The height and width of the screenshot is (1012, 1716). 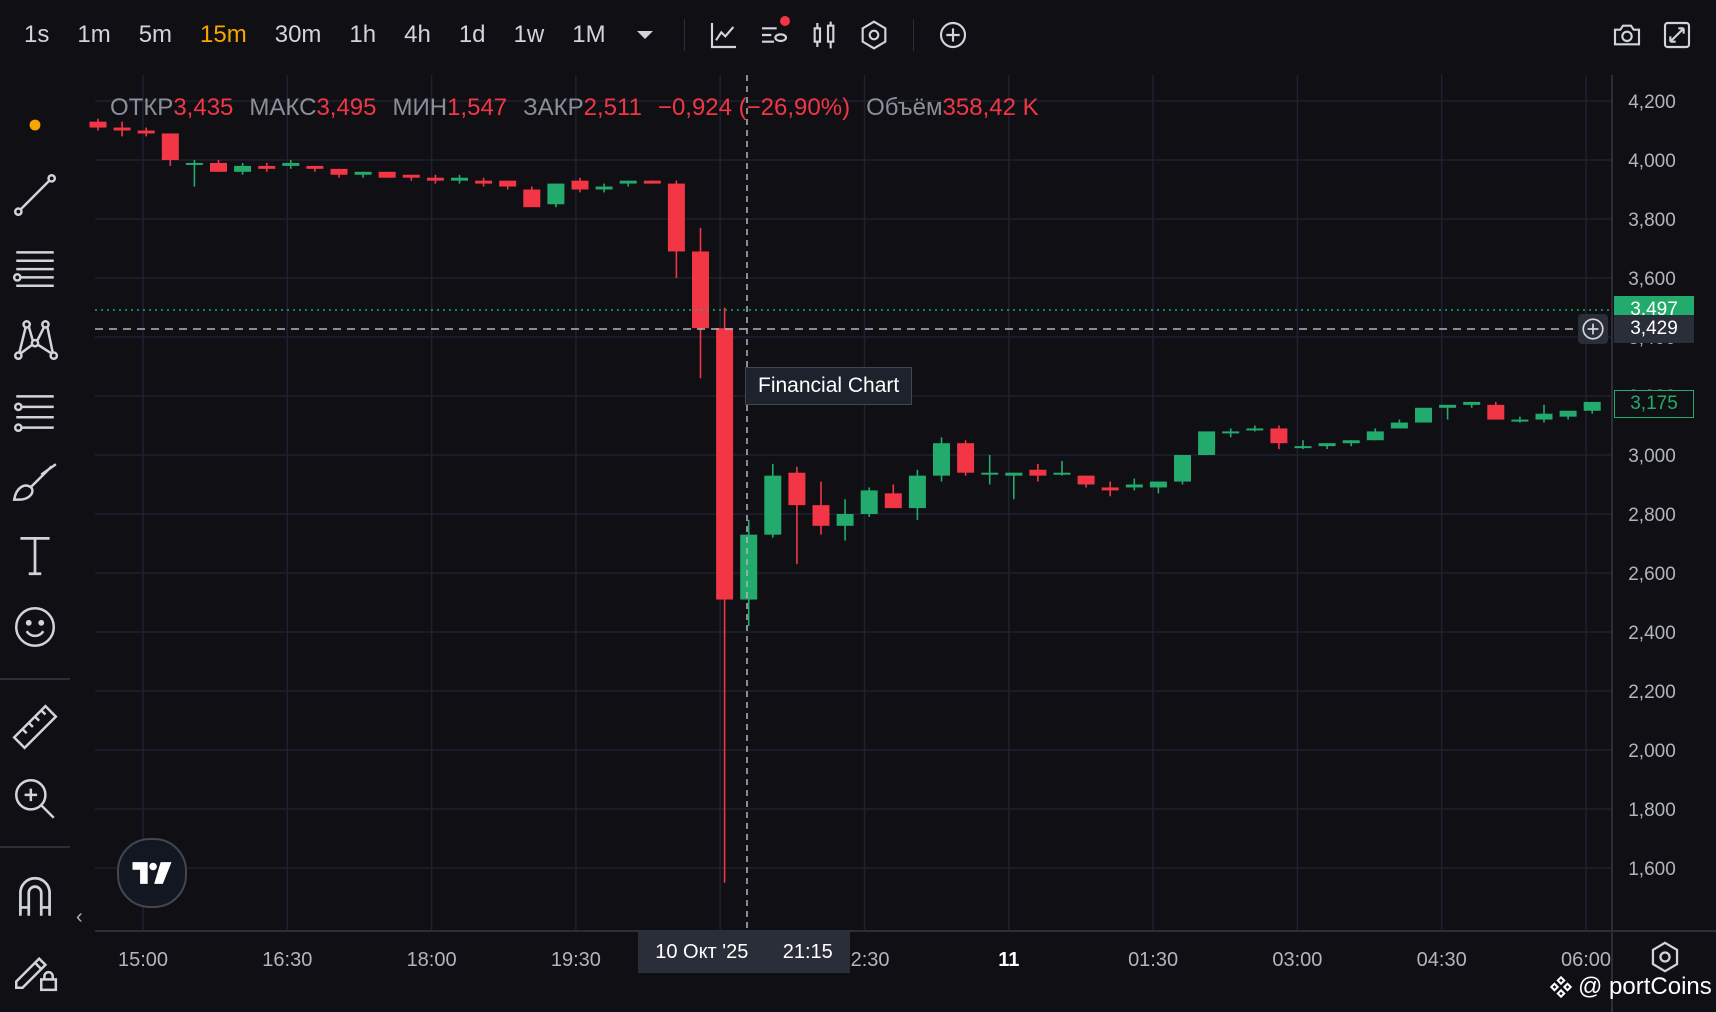 I want to click on chart-settings-icon, so click(x=774, y=35).